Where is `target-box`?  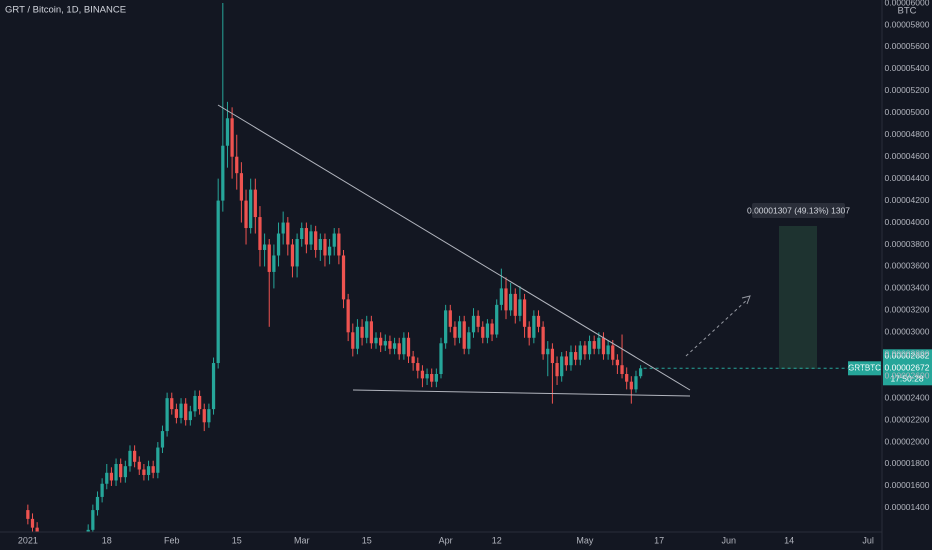 target-box is located at coordinates (798, 297).